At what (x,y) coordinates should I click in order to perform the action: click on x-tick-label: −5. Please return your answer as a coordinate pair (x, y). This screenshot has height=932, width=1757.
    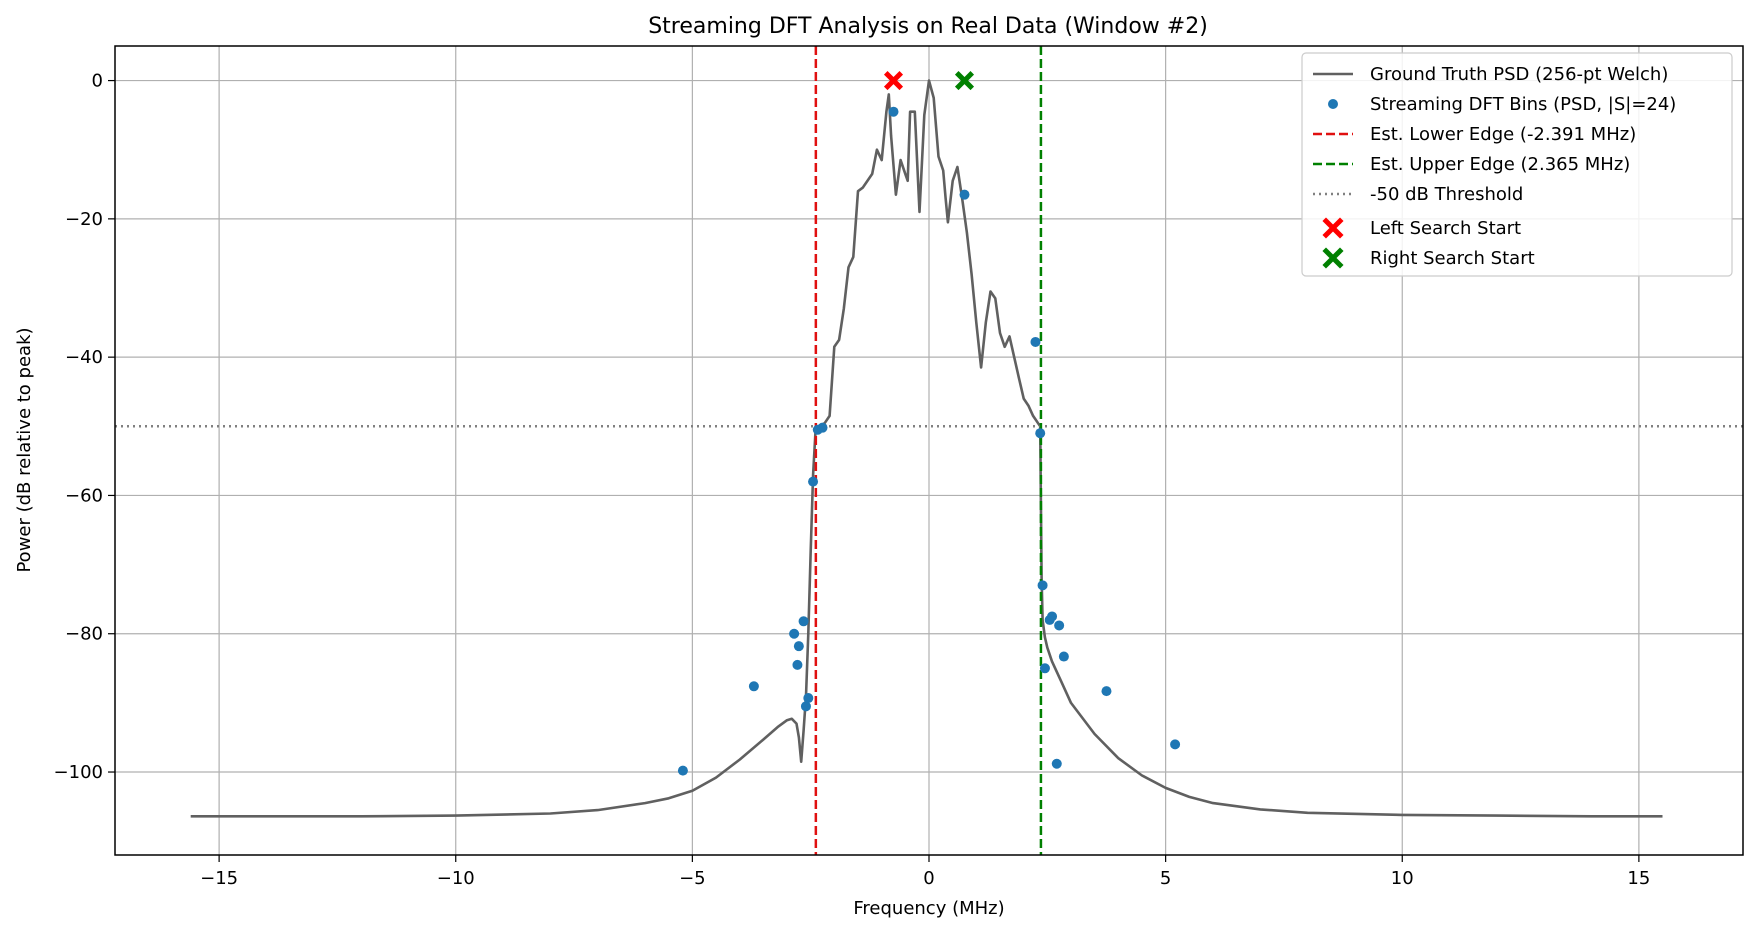
    Looking at the image, I should click on (692, 878).